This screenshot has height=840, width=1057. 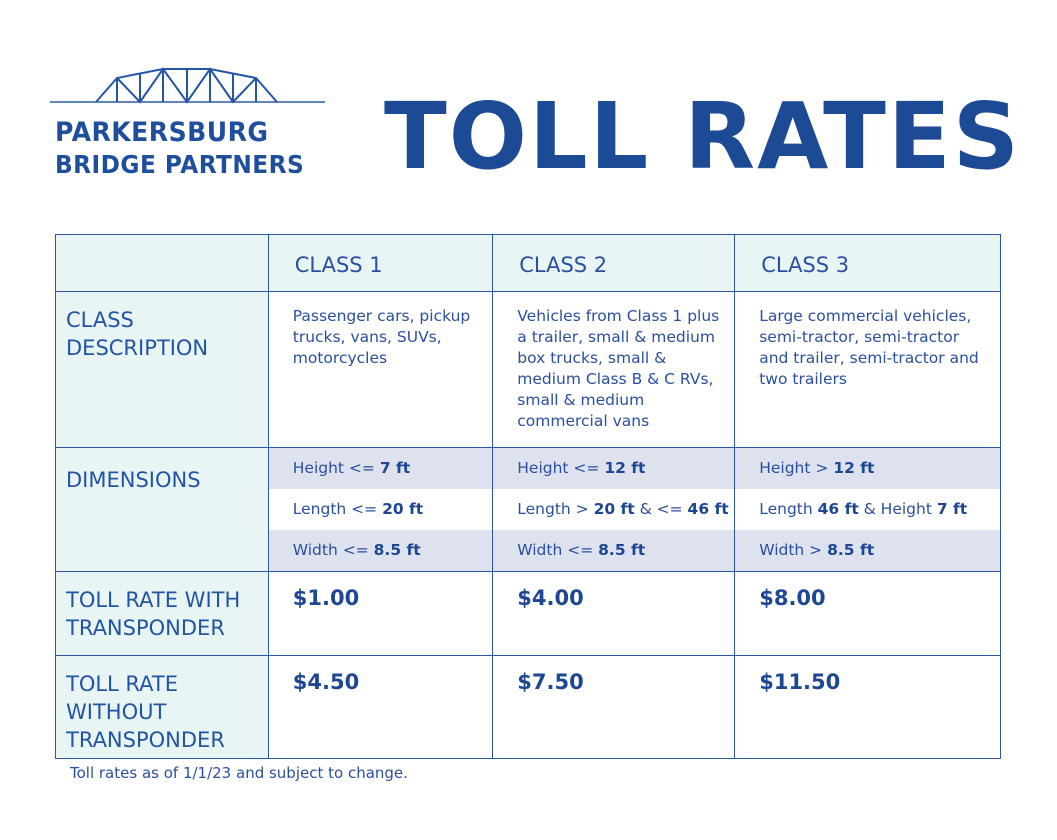 What do you see at coordinates (162, 707) in the screenshot?
I see `row-label-without-transponder: TOLL RATE WITHOUT TRANSPONDER` at bounding box center [162, 707].